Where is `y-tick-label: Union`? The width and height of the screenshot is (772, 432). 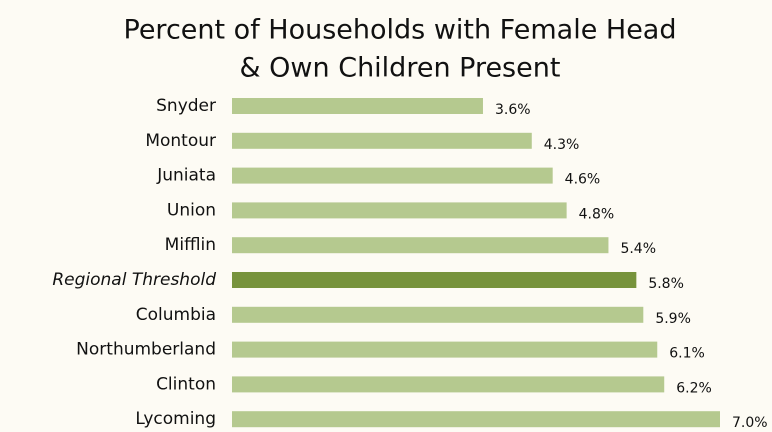 y-tick-label: Union is located at coordinates (191, 210).